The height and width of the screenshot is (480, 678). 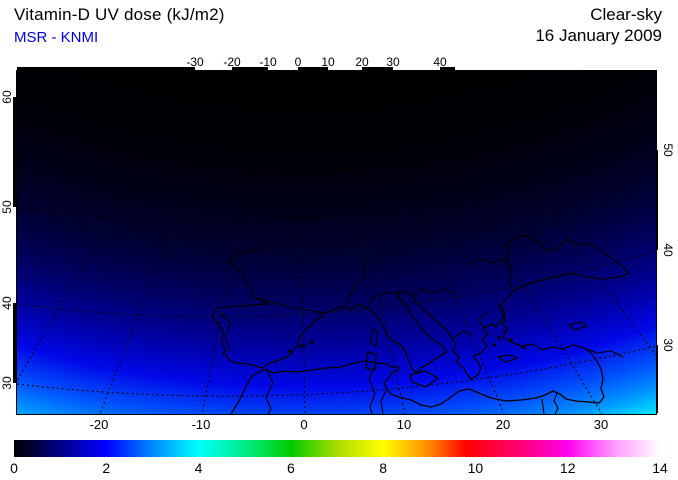 What do you see at coordinates (337, 448) in the screenshot?
I see `colorbar` at bounding box center [337, 448].